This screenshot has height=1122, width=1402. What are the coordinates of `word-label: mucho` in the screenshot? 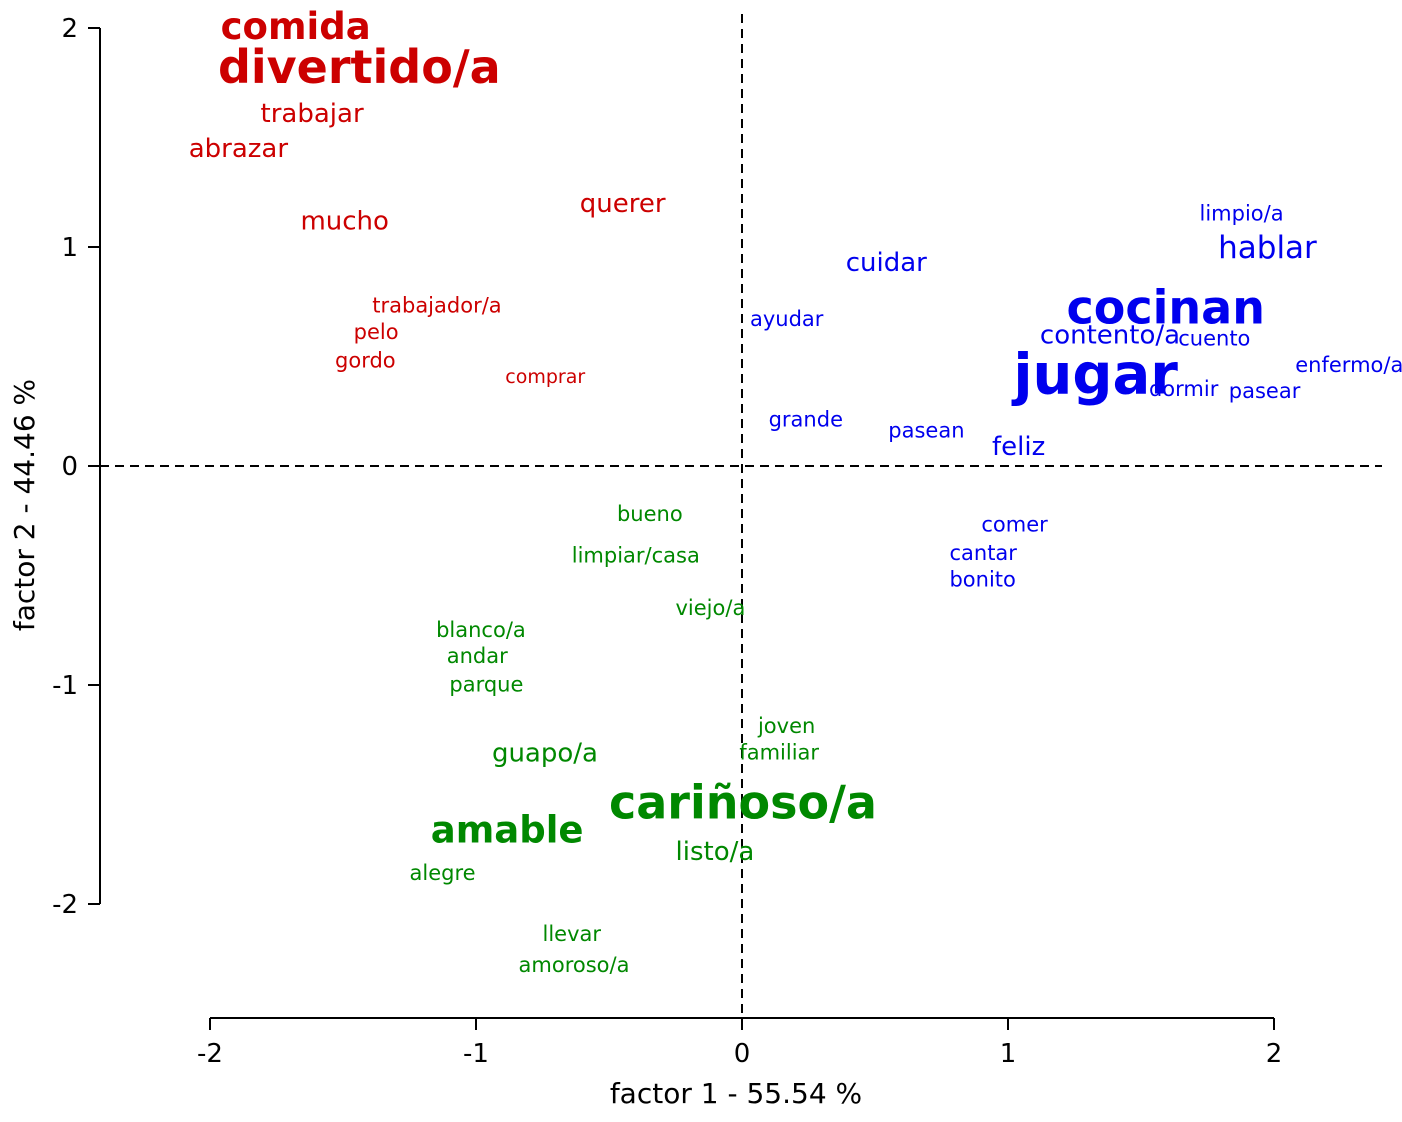 It's located at (344, 221).